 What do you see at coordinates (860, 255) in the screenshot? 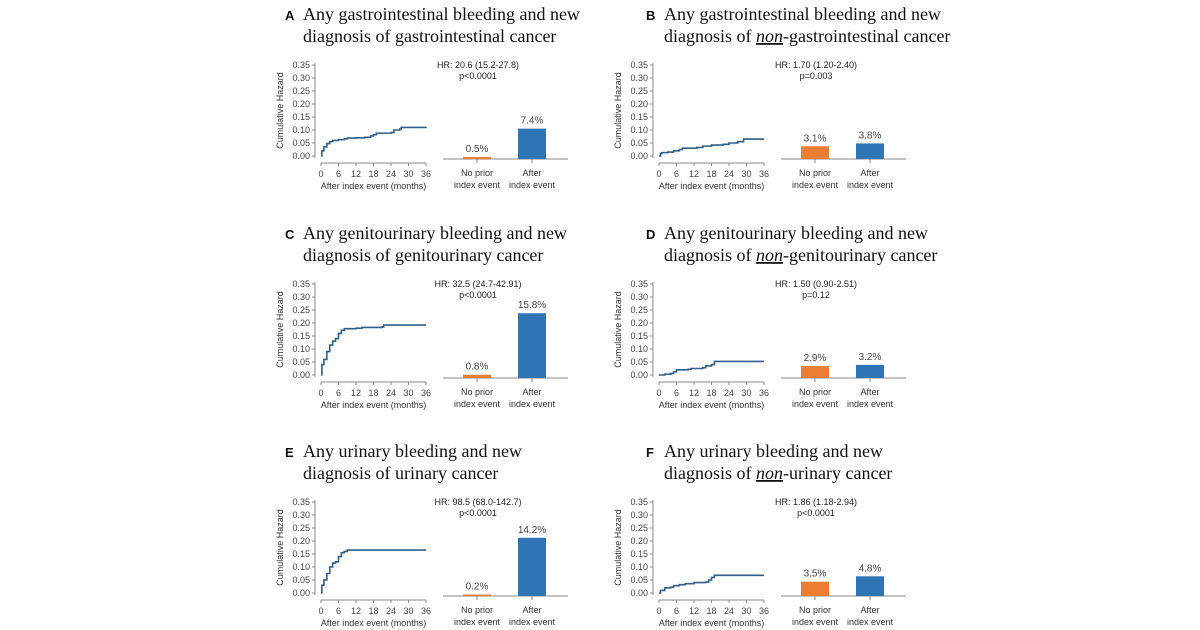
I see `title-text: -genitourinary cancer` at bounding box center [860, 255].